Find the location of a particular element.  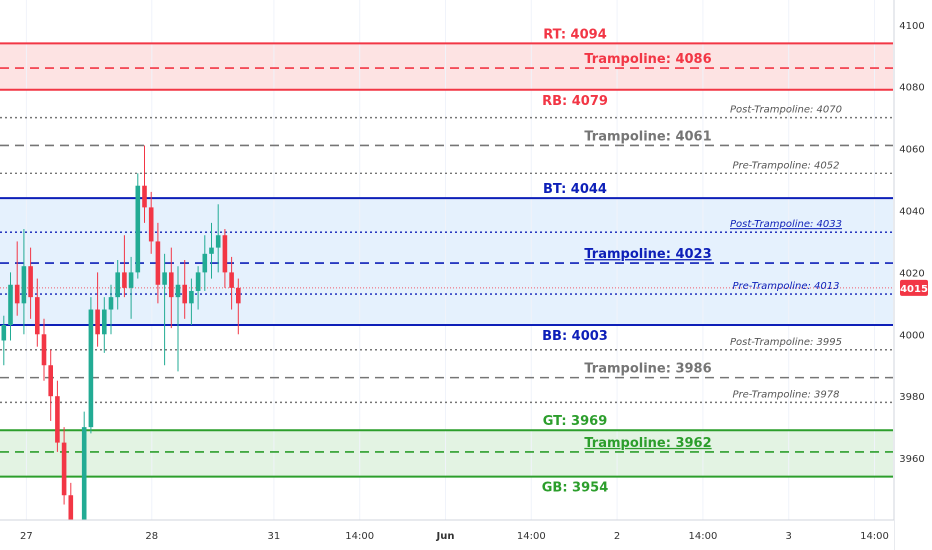

level-label-4033: Post-Trampoline: 4033 is located at coordinates (786, 224).